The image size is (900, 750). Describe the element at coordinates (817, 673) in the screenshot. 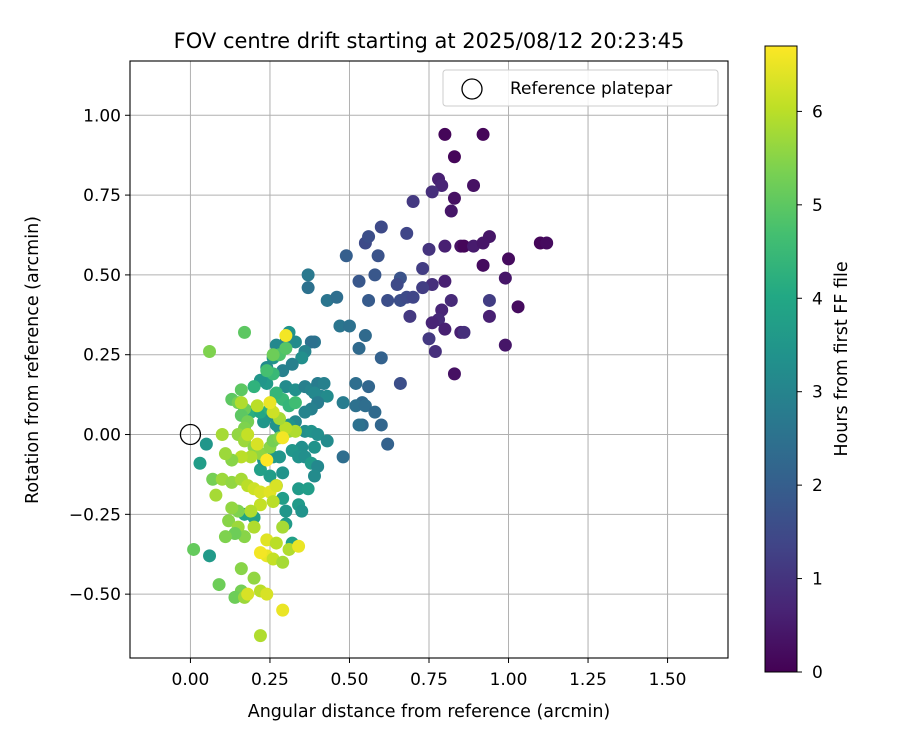

I see `colorbar-tick-label: 0` at that location.